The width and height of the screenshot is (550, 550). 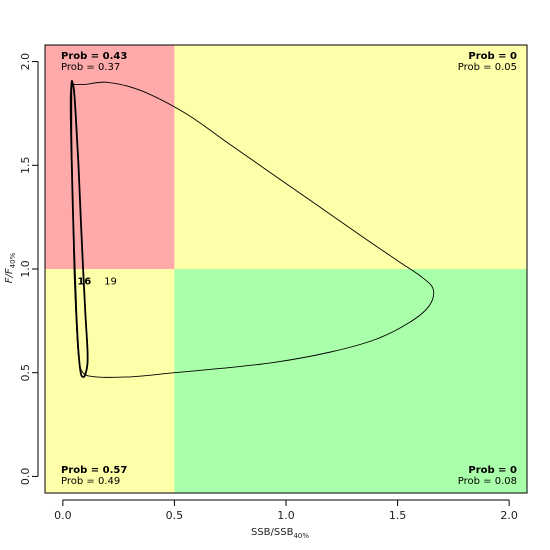 I want to click on x-tick-label: 2.0, so click(x=509, y=515).